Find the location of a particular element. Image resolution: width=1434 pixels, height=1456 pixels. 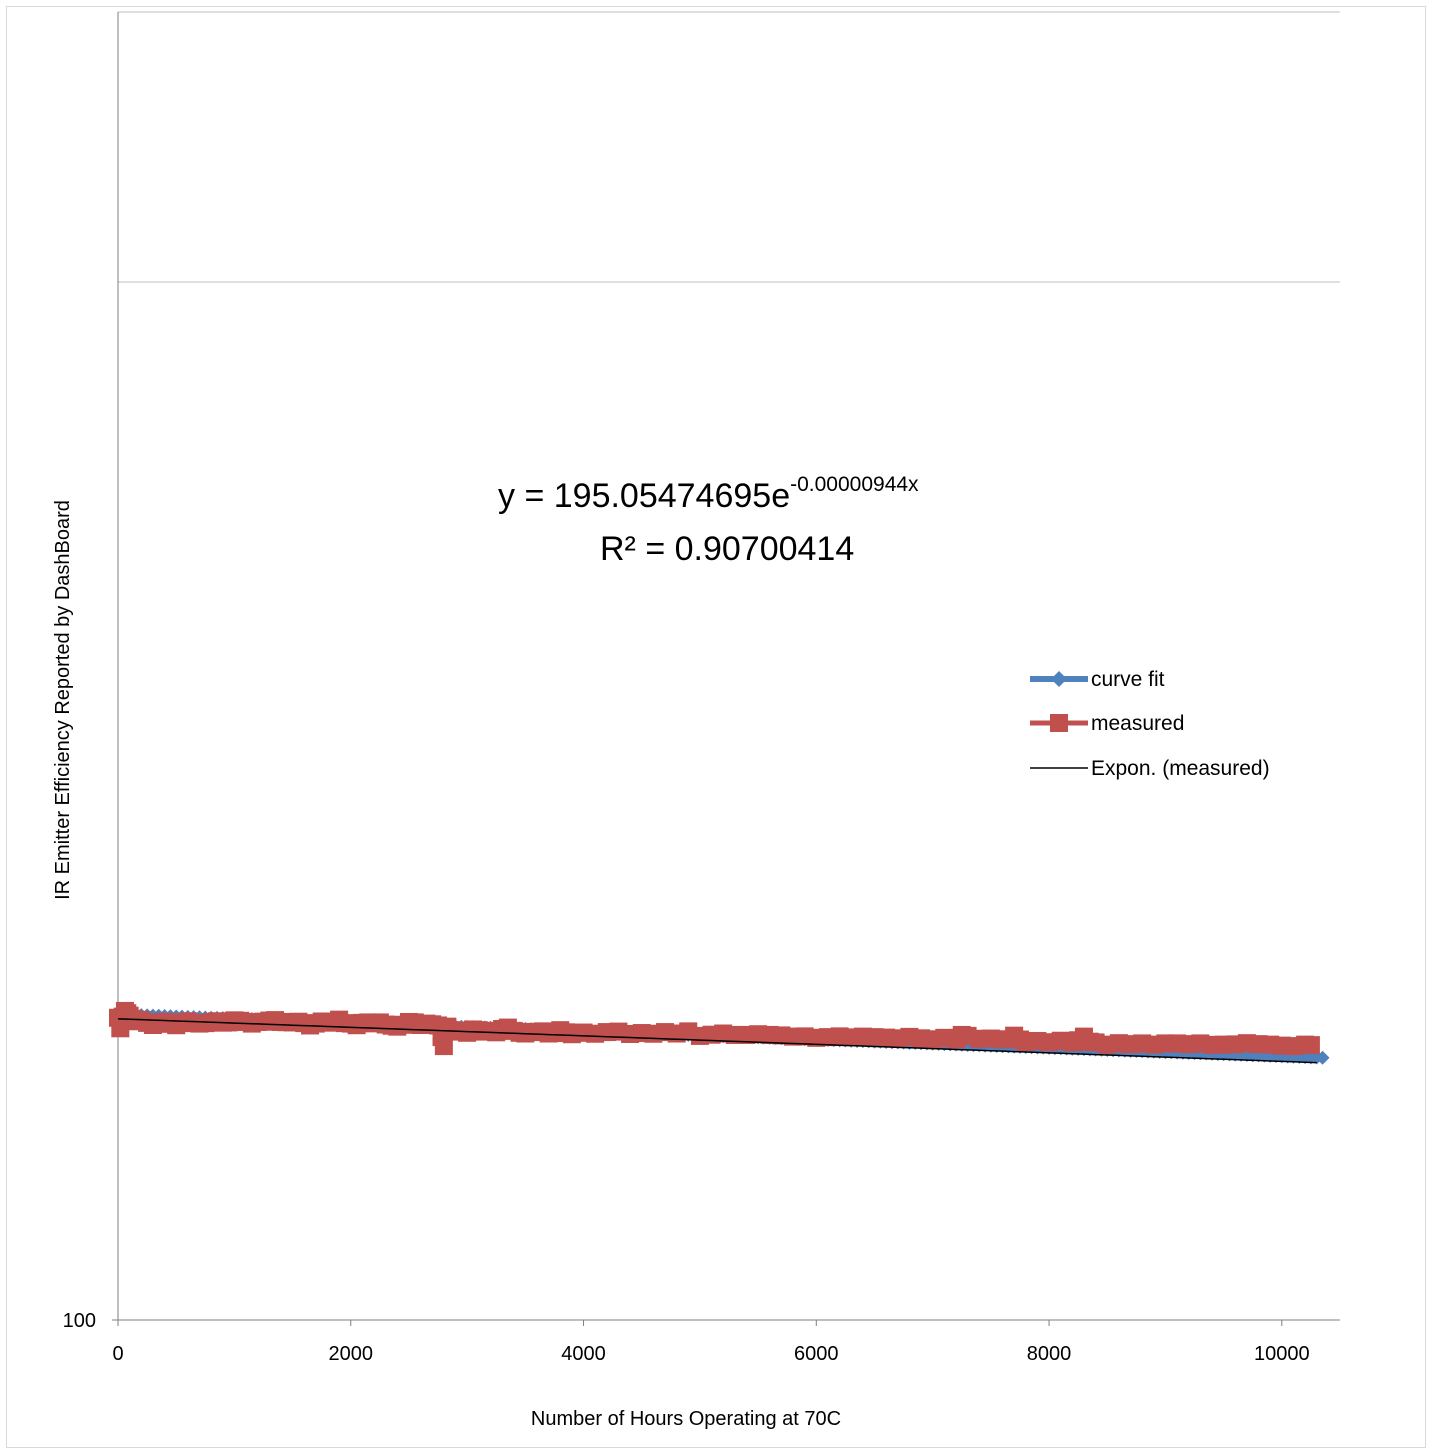

x-tick-label: 10000 is located at coordinates (1282, 1354).